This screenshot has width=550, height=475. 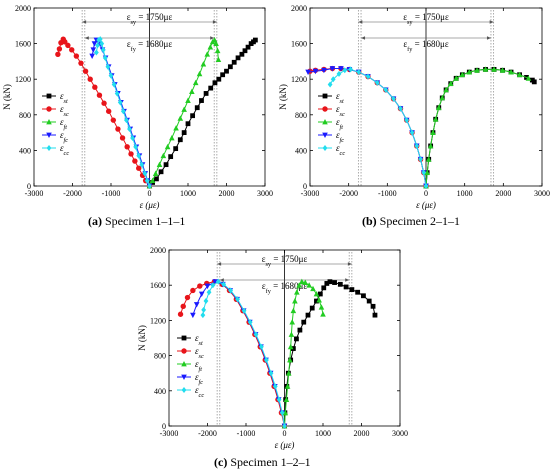 I want to click on chart-b-x-tick-label: 1000, so click(x=465, y=193).